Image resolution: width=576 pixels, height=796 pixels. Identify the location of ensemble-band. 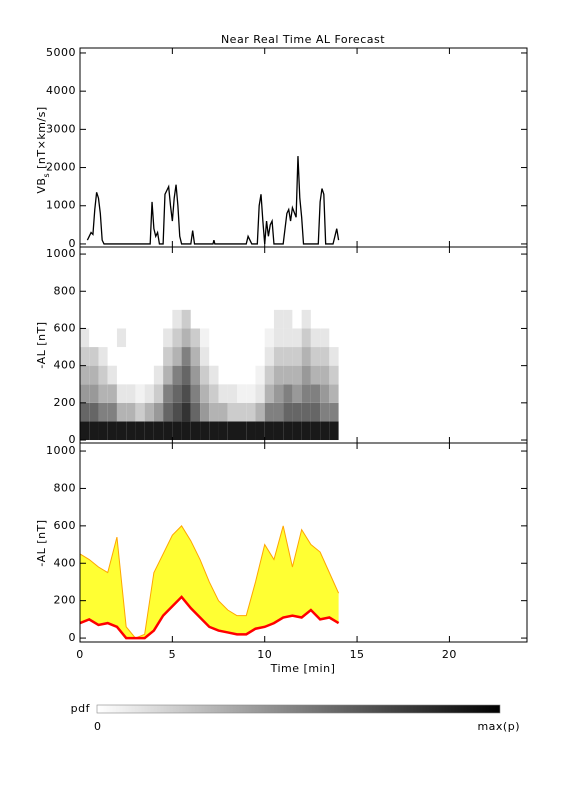
(209, 582).